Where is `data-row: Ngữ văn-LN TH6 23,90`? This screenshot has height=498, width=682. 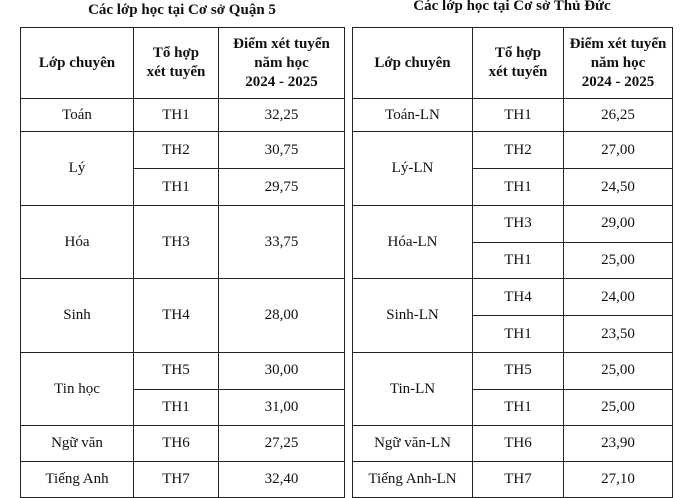 data-row: Ngữ văn-LN TH6 23,90 is located at coordinates (512, 443).